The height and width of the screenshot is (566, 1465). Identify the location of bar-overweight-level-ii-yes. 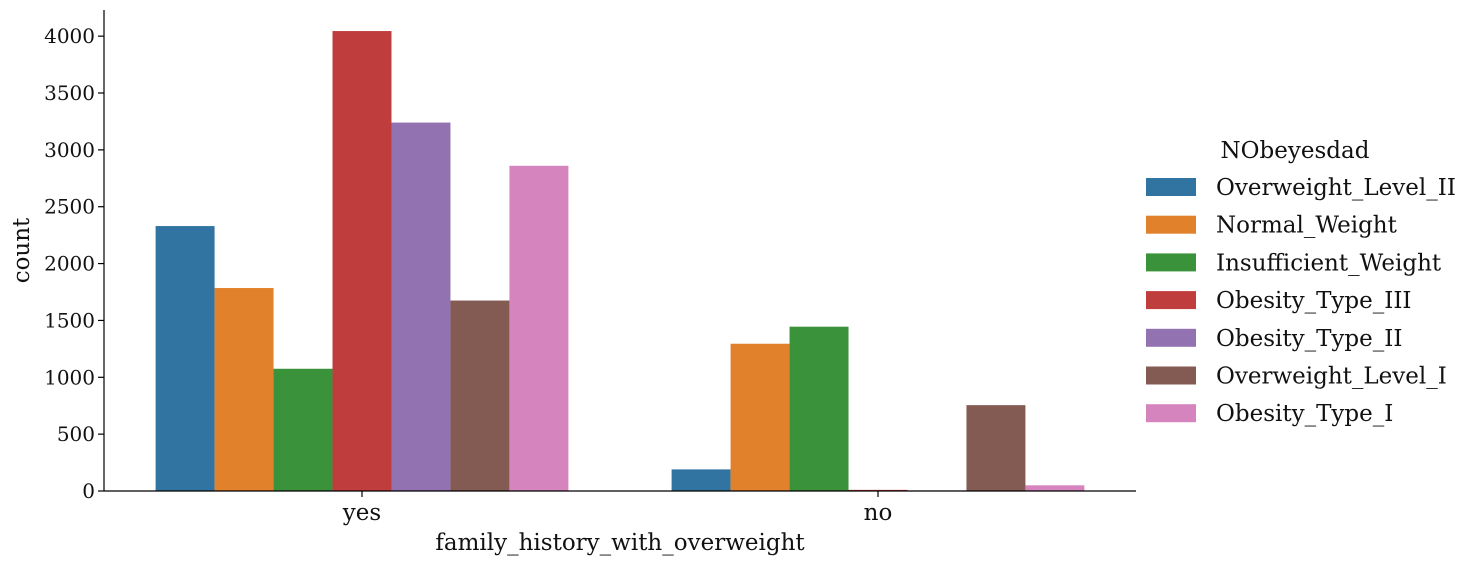
(185, 358).